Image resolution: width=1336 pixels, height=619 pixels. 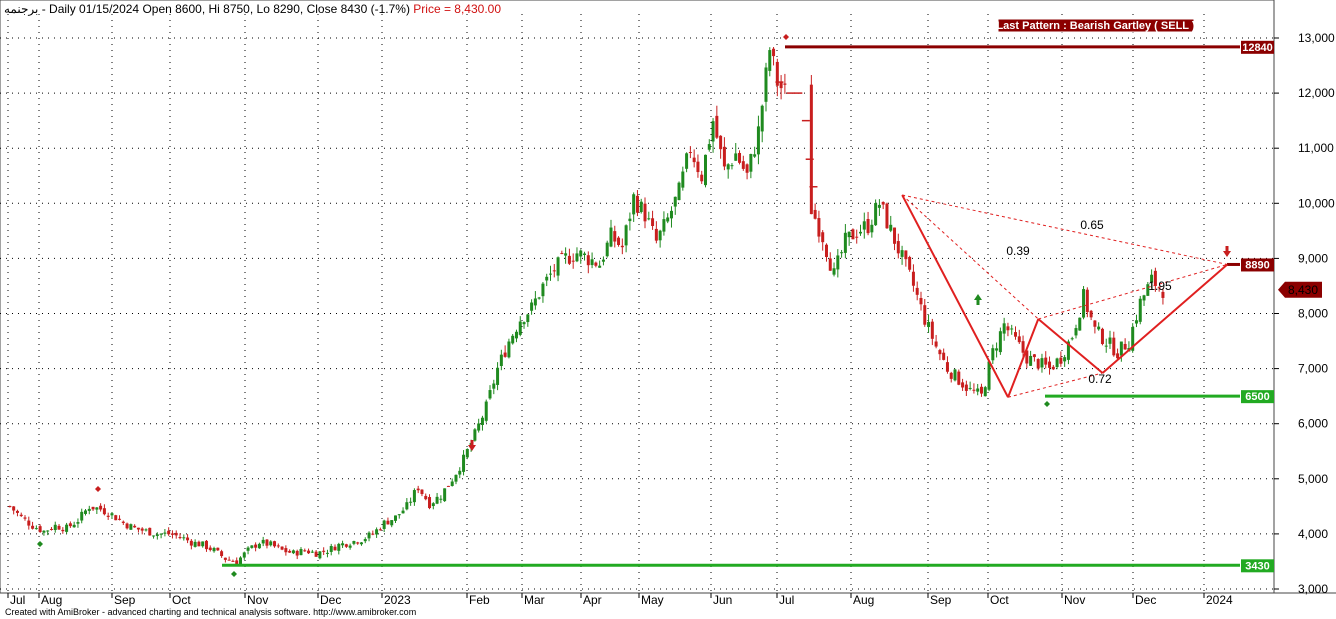 I want to click on x-tick-label: Dec, so click(x=330, y=600).